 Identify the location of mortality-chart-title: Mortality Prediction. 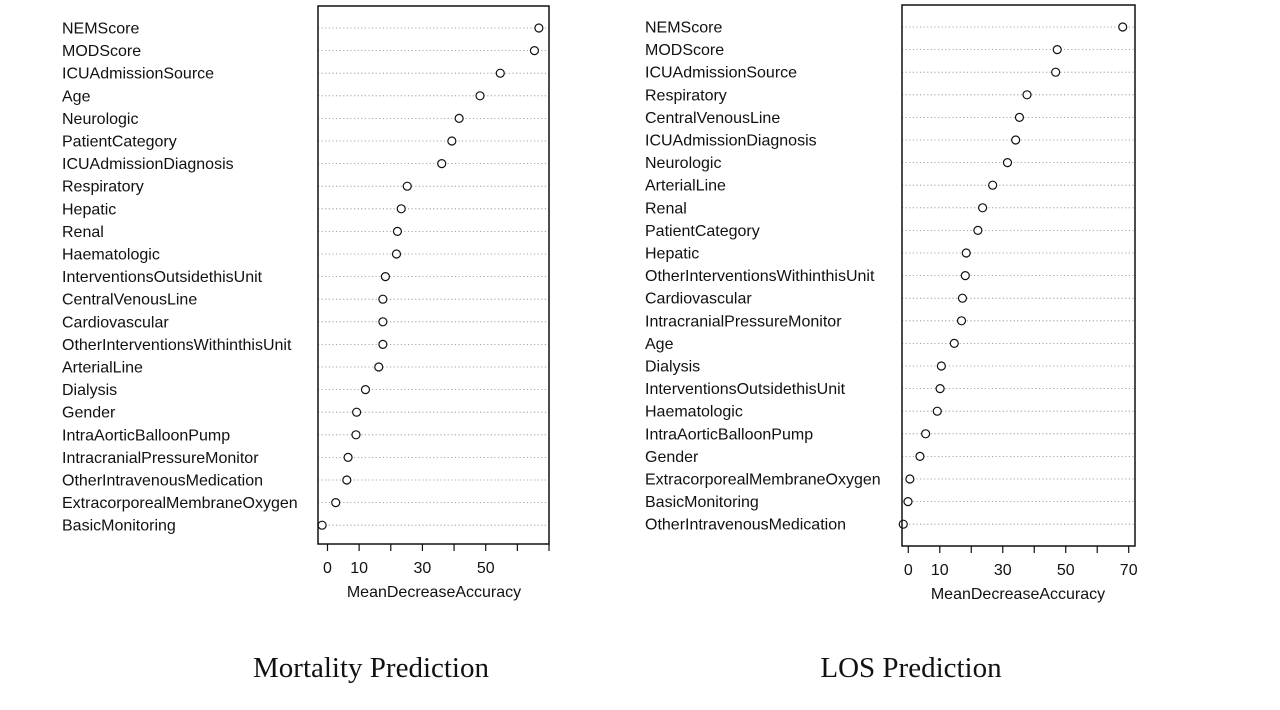
(371, 668).